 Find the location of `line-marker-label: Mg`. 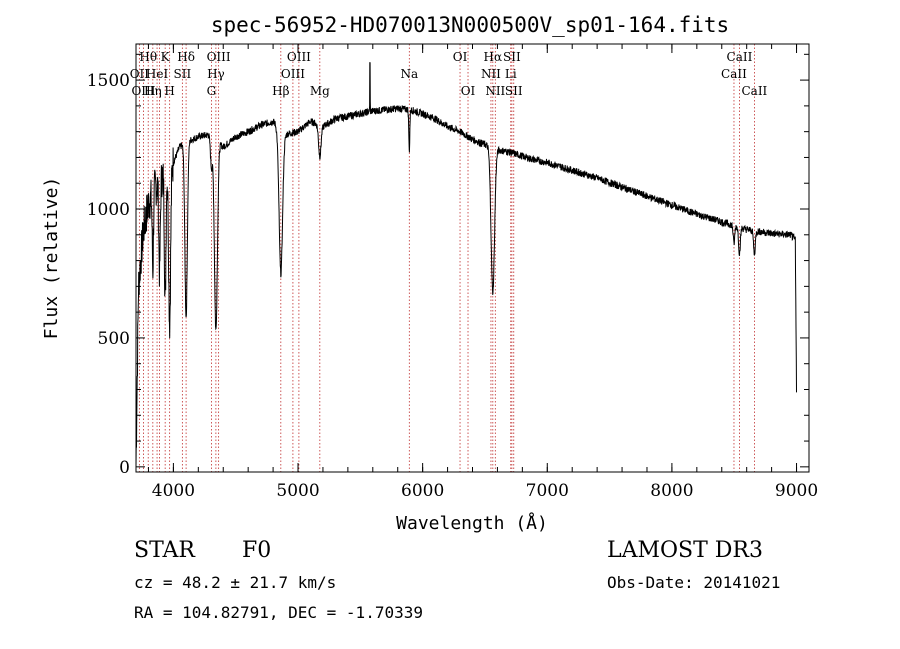

line-marker-label: Mg is located at coordinates (320, 91).